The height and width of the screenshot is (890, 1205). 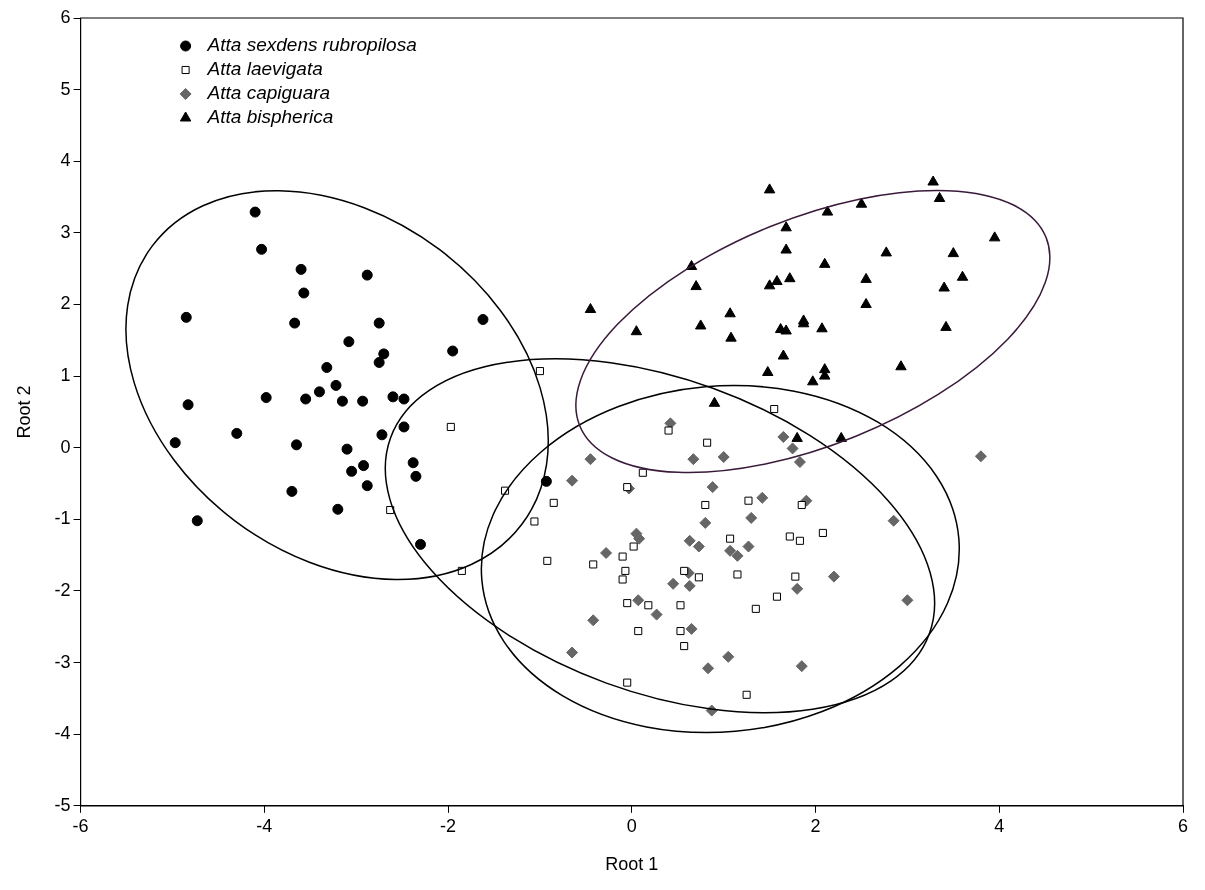 I want to click on legend-label: Atta capiguara, so click(x=268, y=93).